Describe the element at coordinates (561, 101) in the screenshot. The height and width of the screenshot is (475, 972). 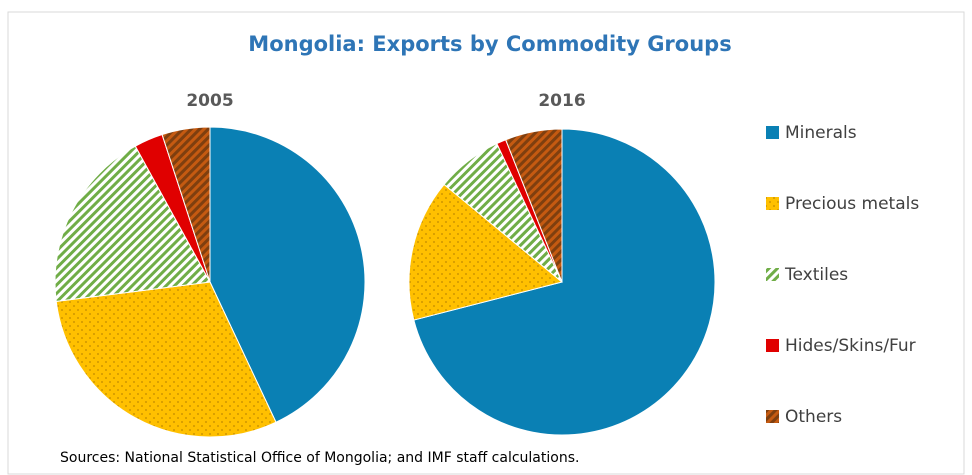
I see `pie-title: 2016` at that location.